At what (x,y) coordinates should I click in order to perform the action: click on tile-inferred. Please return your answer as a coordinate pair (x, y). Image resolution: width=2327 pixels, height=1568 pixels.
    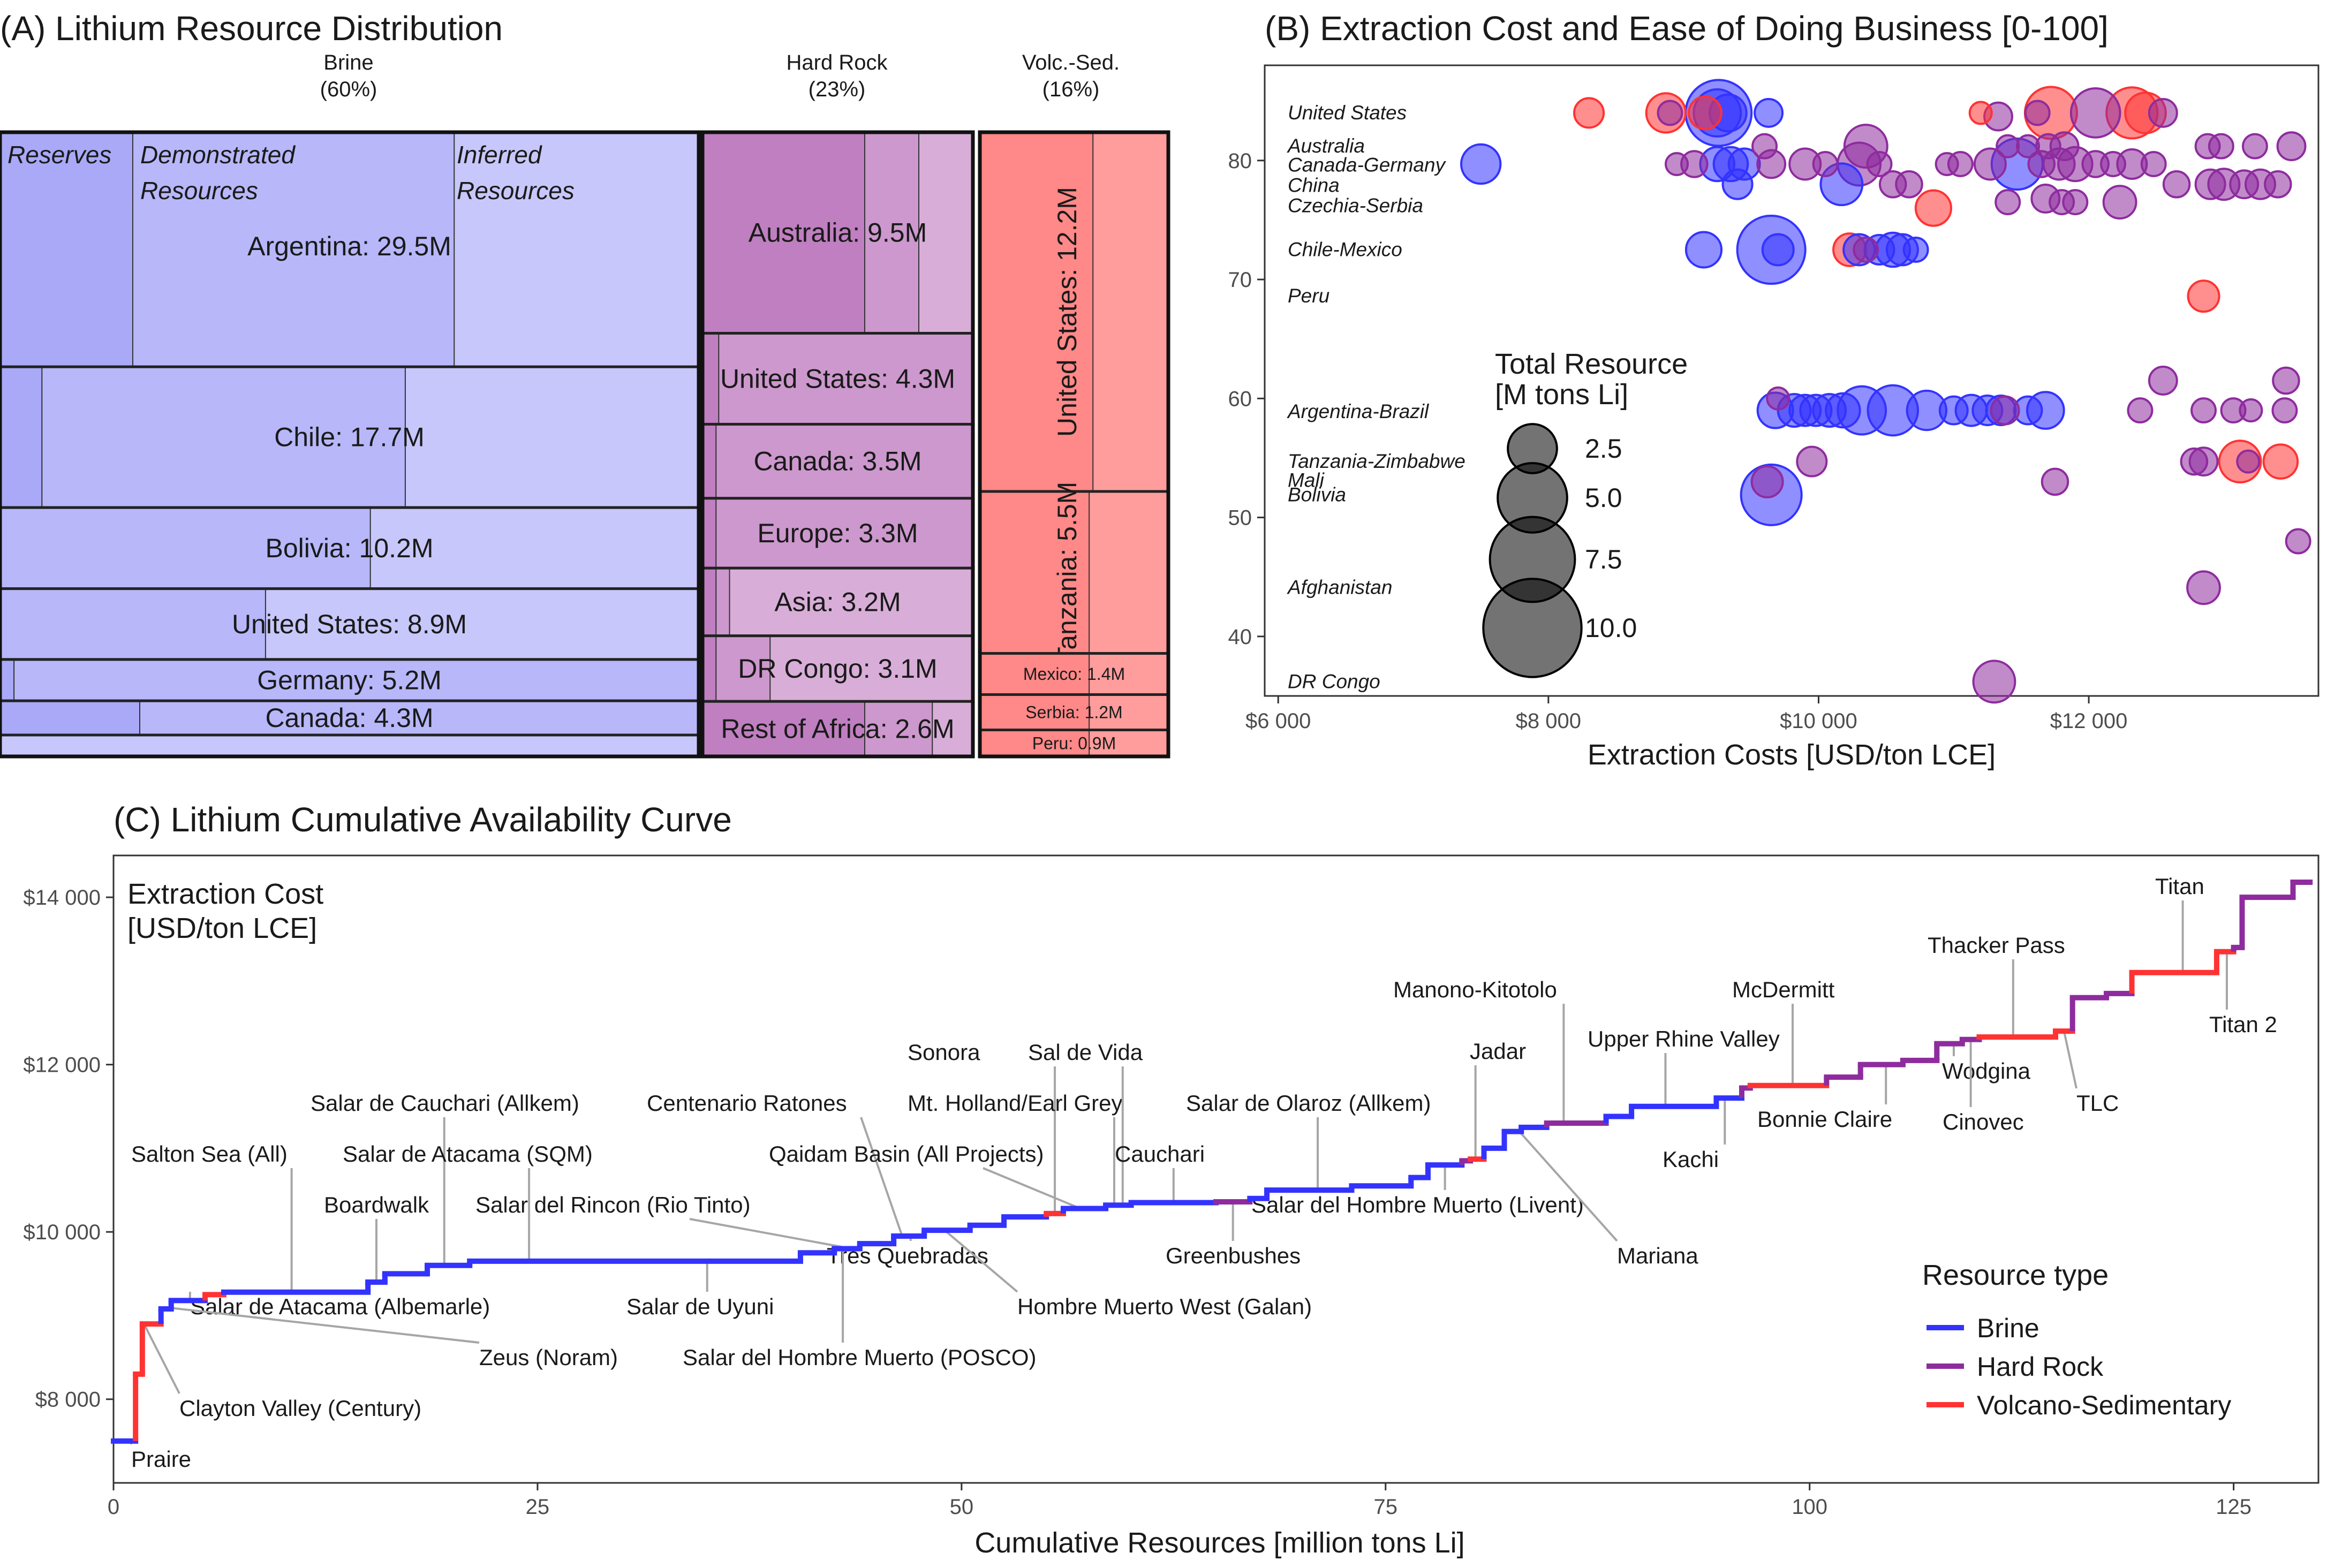
    Looking at the image, I should click on (837, 602).